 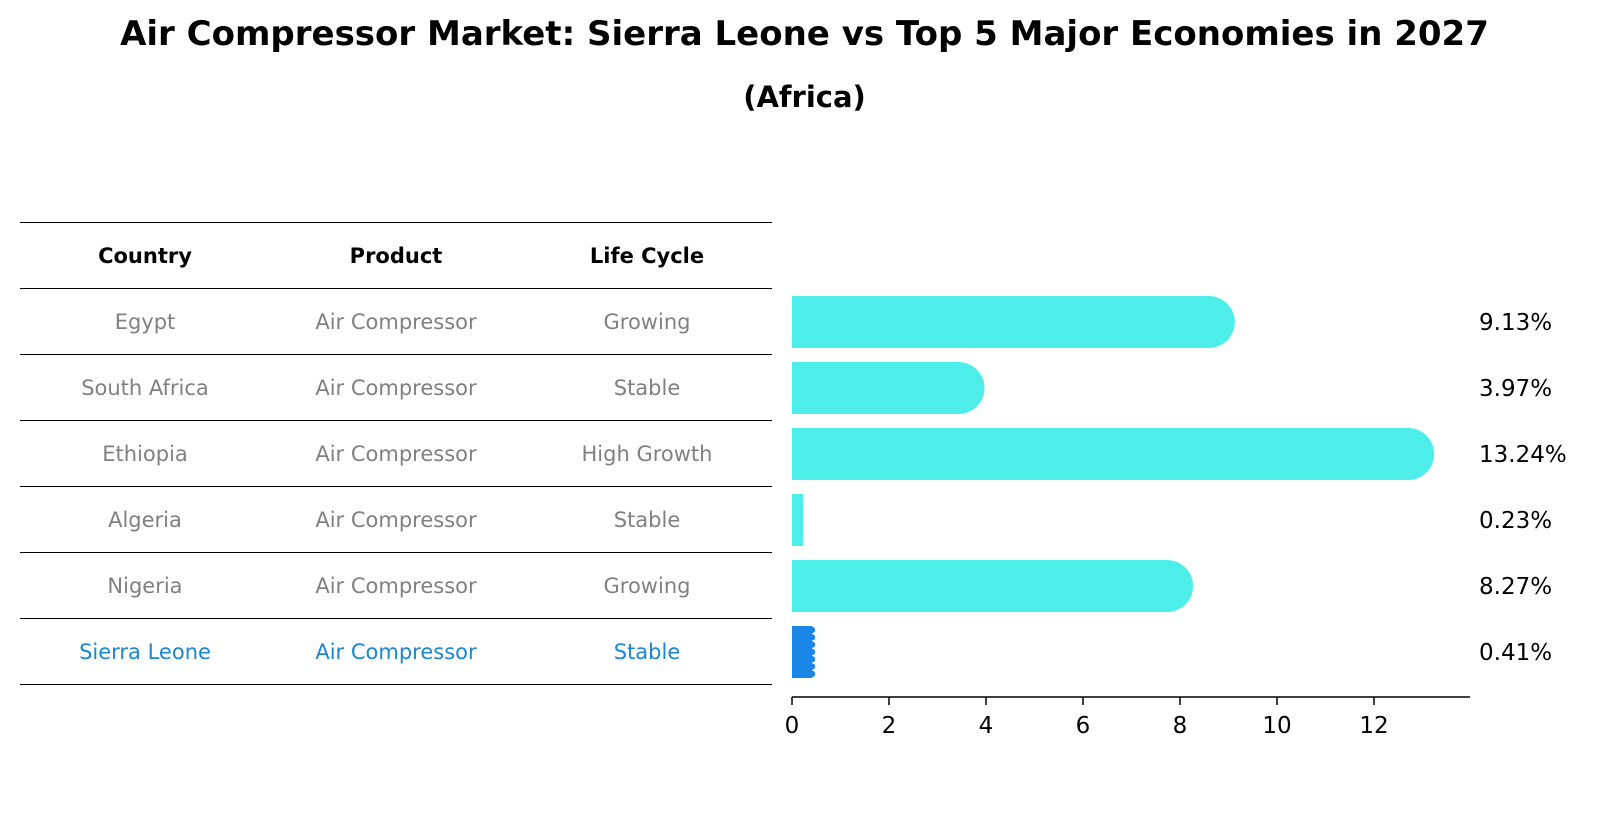 I want to click on bar-ethiopia, so click(x=1113, y=454).